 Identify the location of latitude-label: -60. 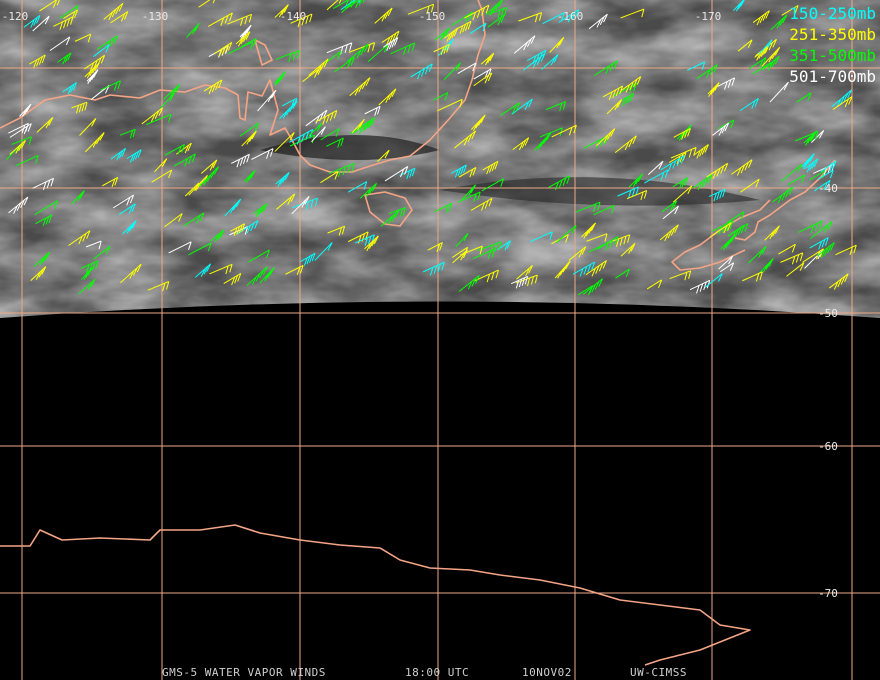
(828, 446).